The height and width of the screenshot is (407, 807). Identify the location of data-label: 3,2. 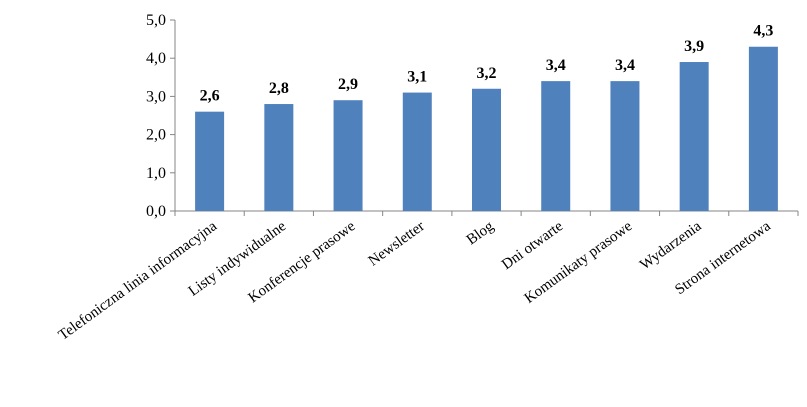
(487, 73).